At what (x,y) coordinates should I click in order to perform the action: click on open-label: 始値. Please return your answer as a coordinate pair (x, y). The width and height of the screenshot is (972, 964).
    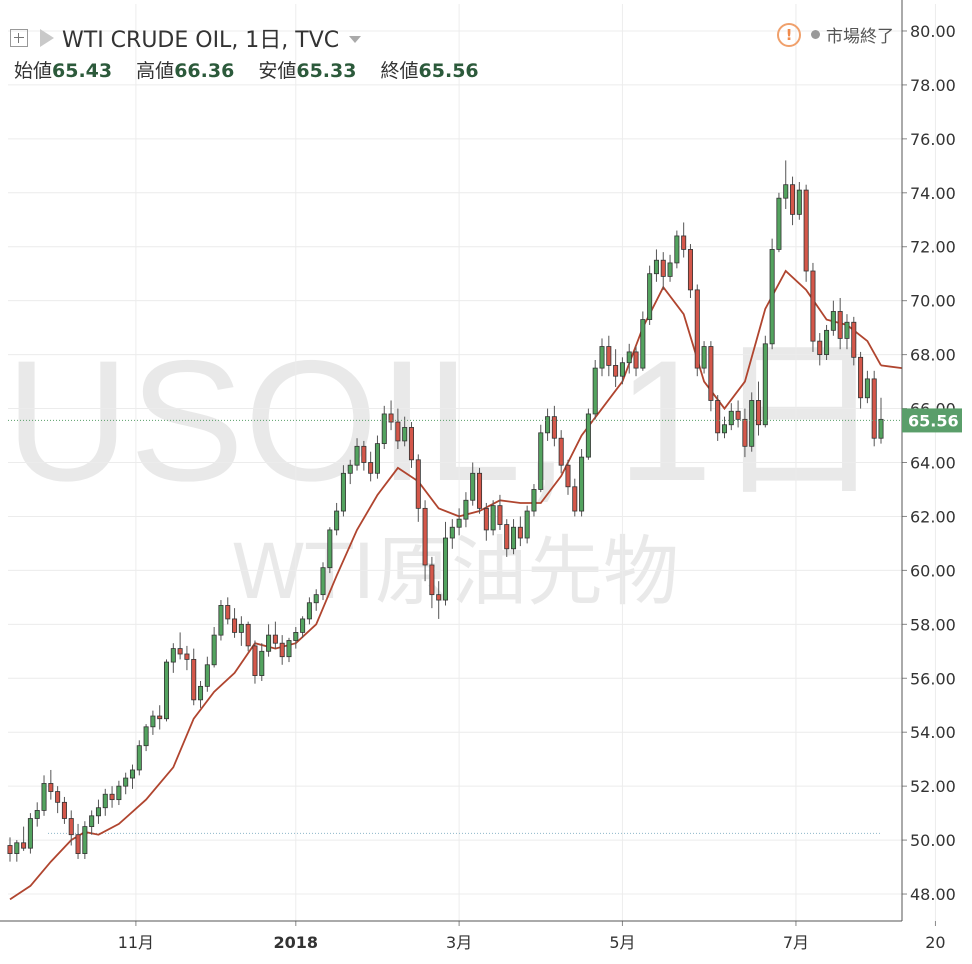
    Looking at the image, I should click on (33, 71).